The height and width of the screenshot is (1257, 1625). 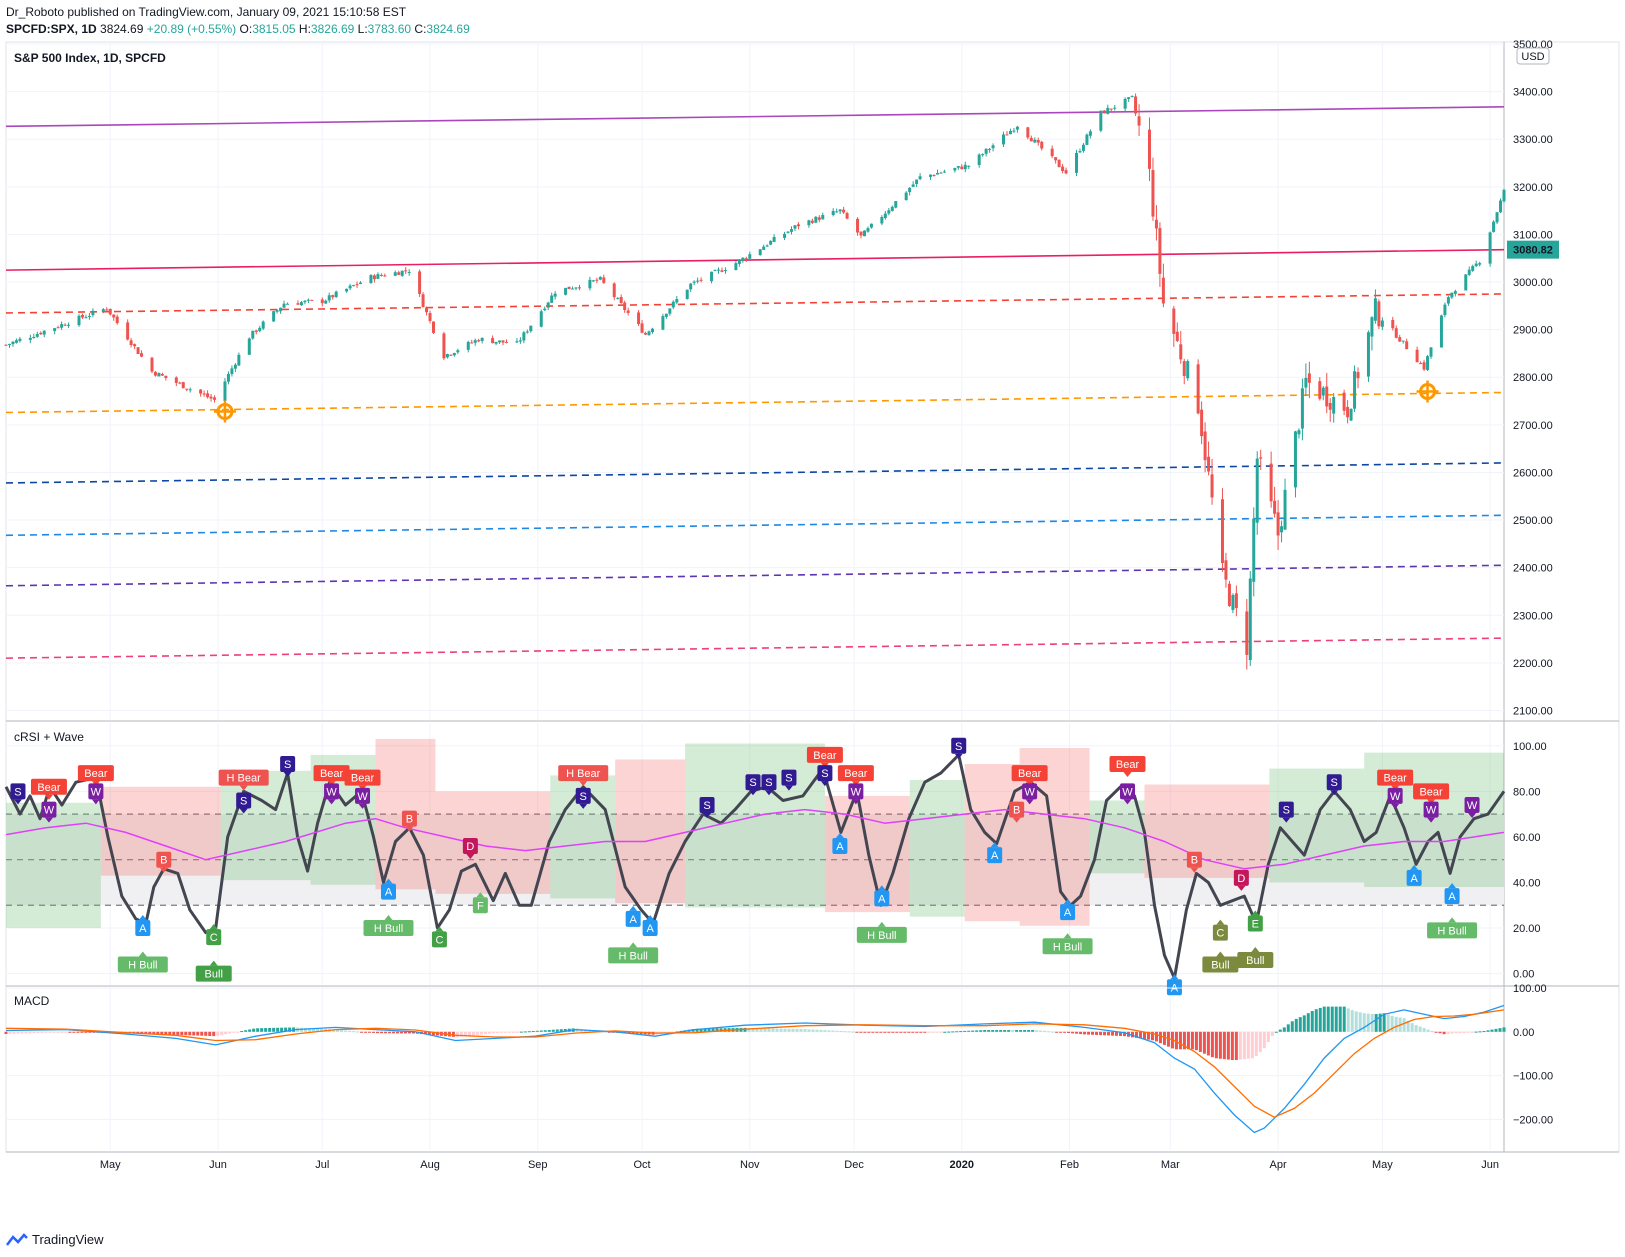 I want to click on signal-label-text: A, so click(x=1414, y=879).